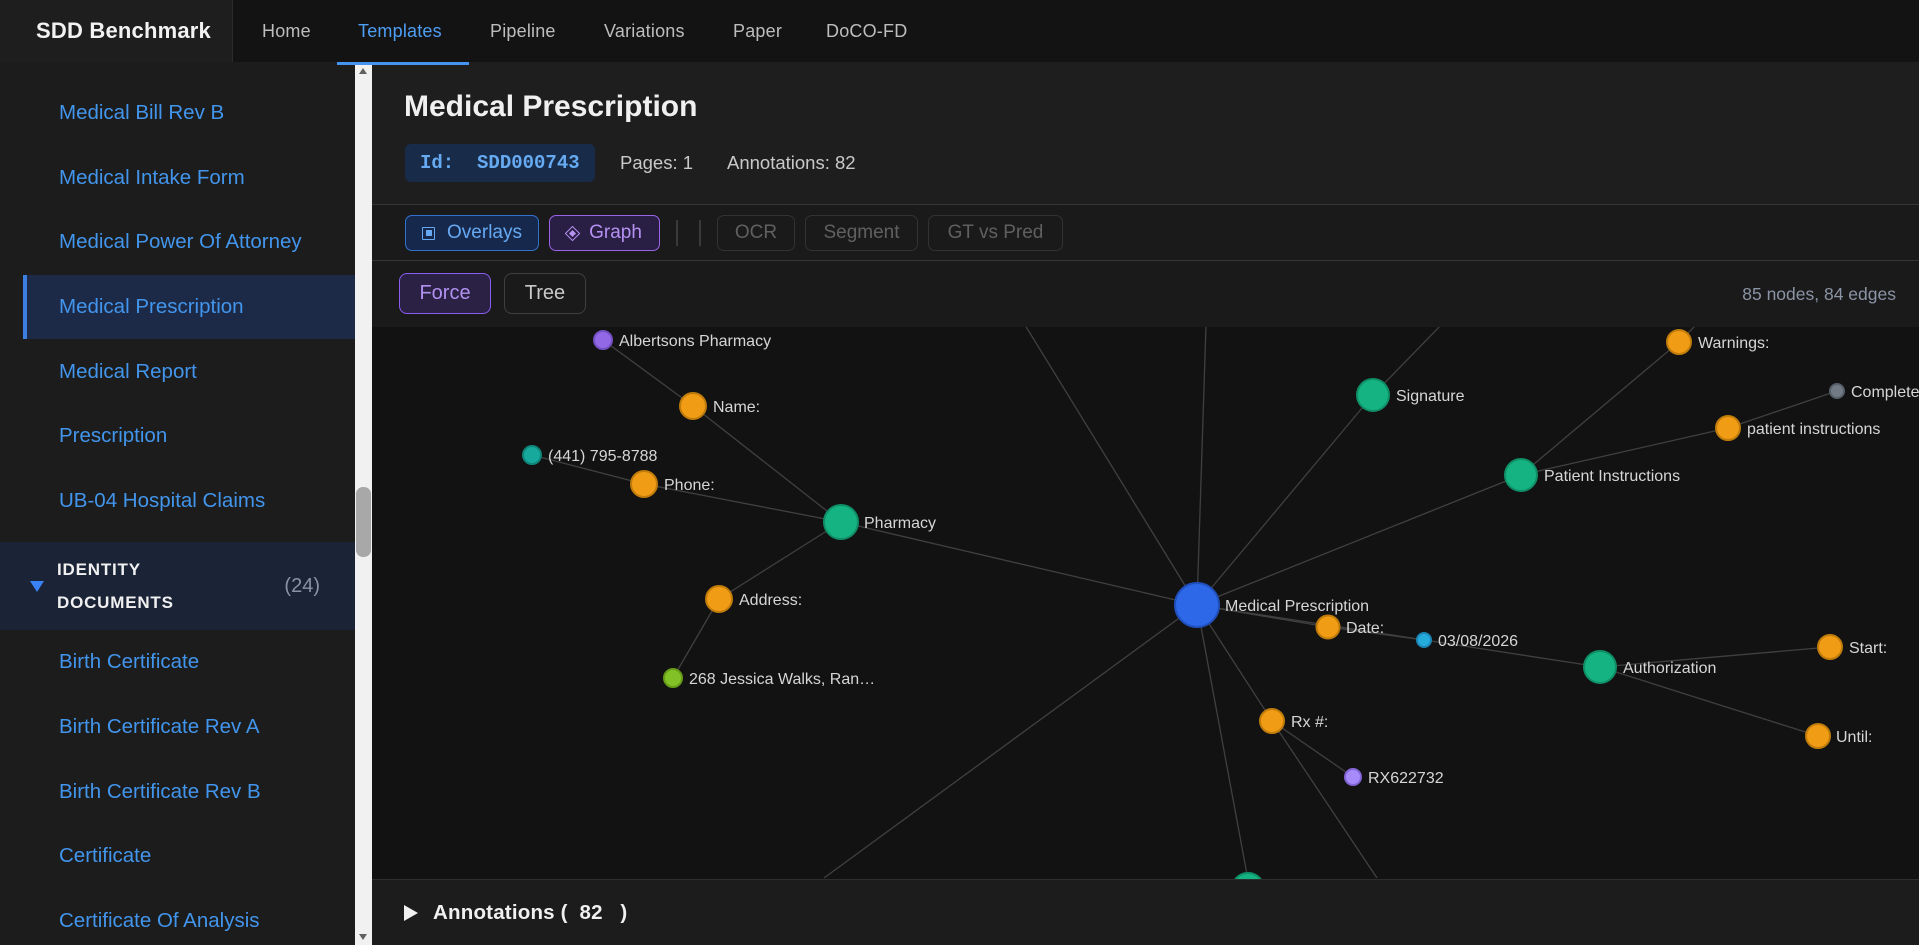 This screenshot has height=945, width=1919. What do you see at coordinates (689, 485) in the screenshot?
I see `svg-text: Phone:` at bounding box center [689, 485].